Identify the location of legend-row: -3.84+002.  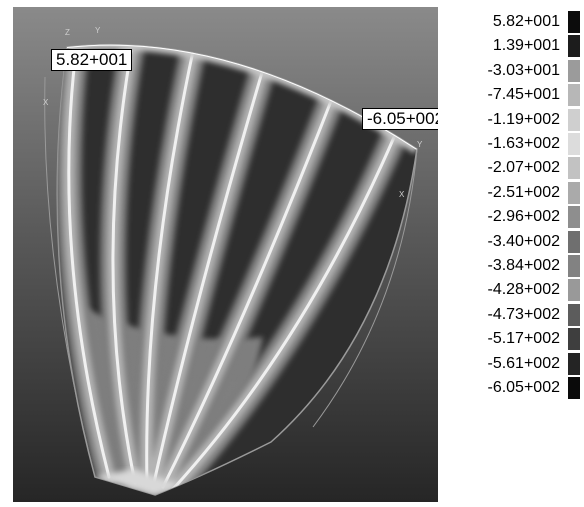
(516, 266).